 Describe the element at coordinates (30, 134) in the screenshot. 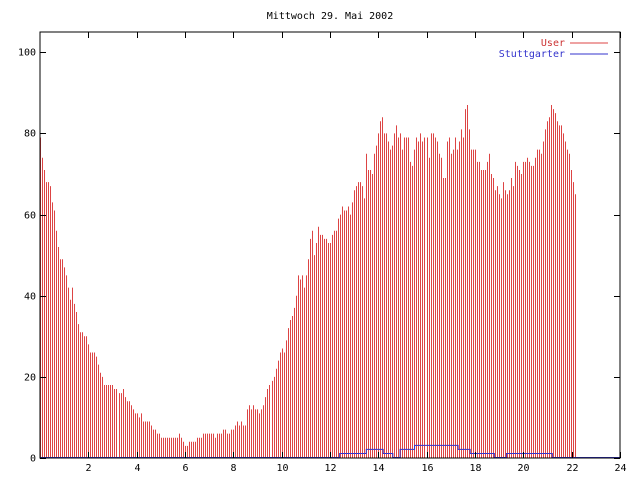

I see `y-tick-label: 80` at that location.